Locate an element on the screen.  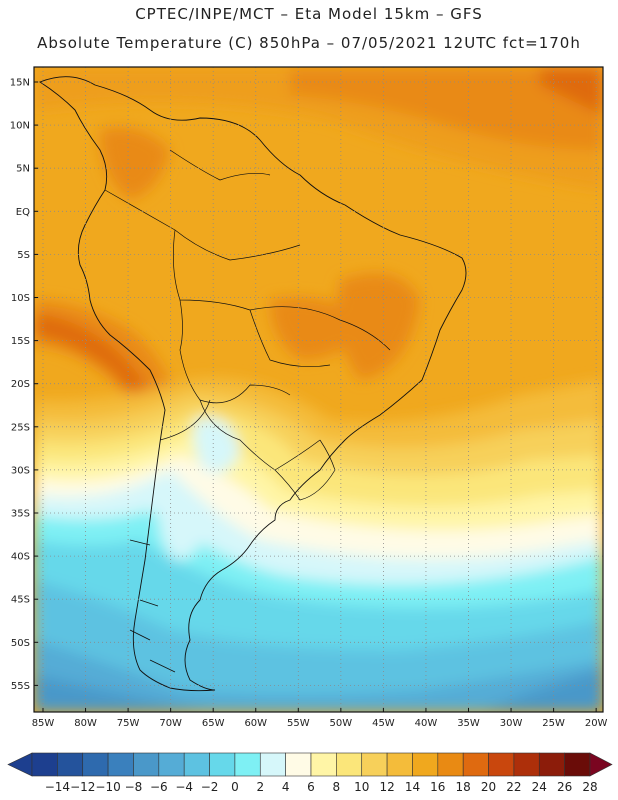
lat-tick-label: 45S is located at coordinates (20, 600).